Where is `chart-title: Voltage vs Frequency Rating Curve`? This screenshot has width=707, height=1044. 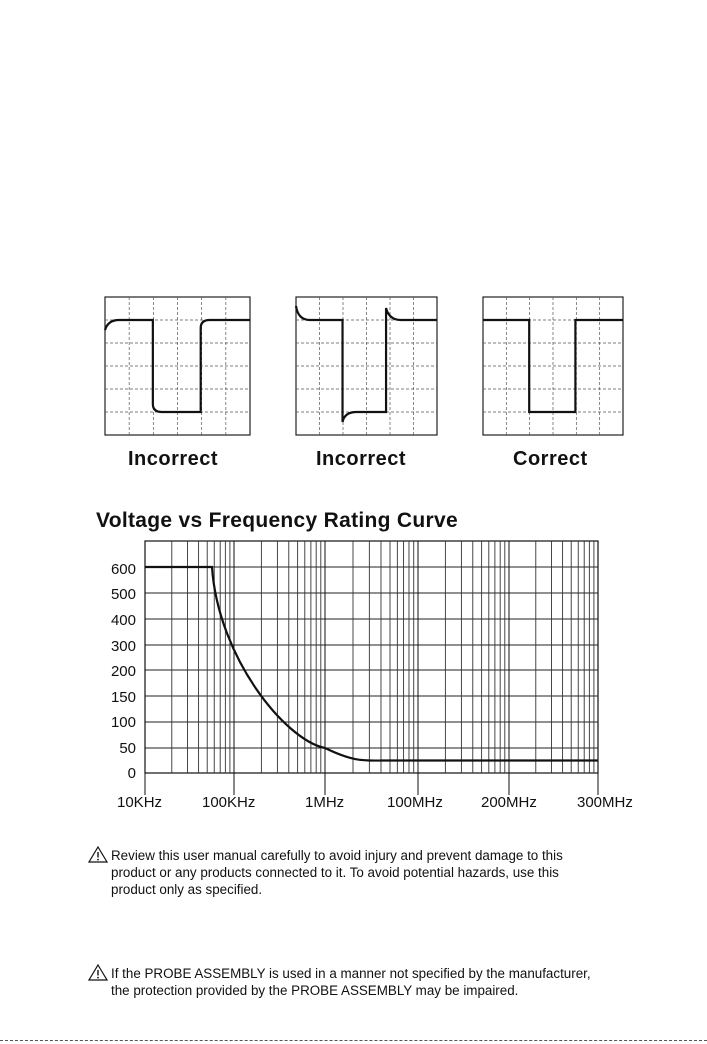
chart-title: Voltage vs Frequency Rating Curve is located at coordinates (277, 520).